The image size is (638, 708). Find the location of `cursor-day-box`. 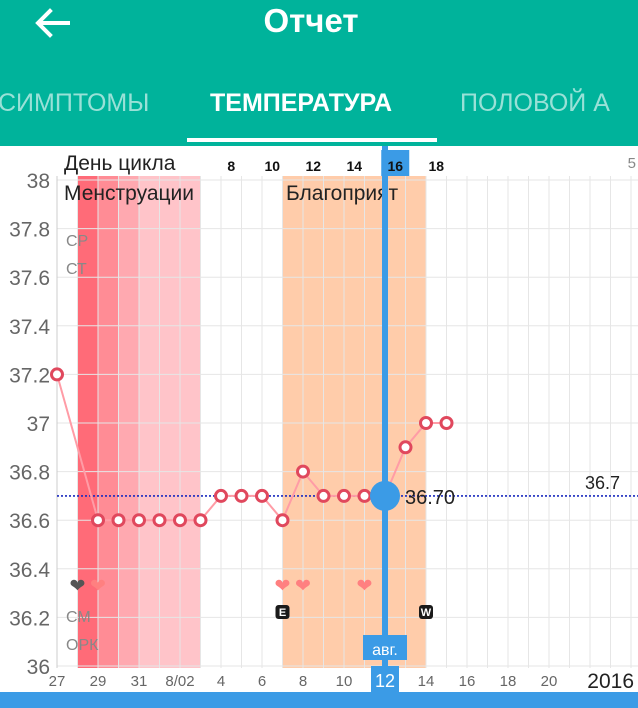

cursor-day-box is located at coordinates (385, 679).